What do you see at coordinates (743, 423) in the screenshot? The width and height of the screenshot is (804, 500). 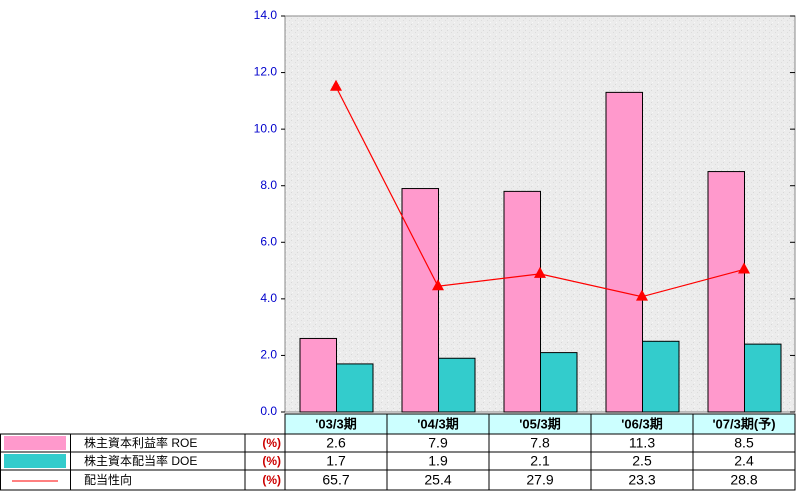 I see `x-tick-label: '07/3期(予)` at bounding box center [743, 423].